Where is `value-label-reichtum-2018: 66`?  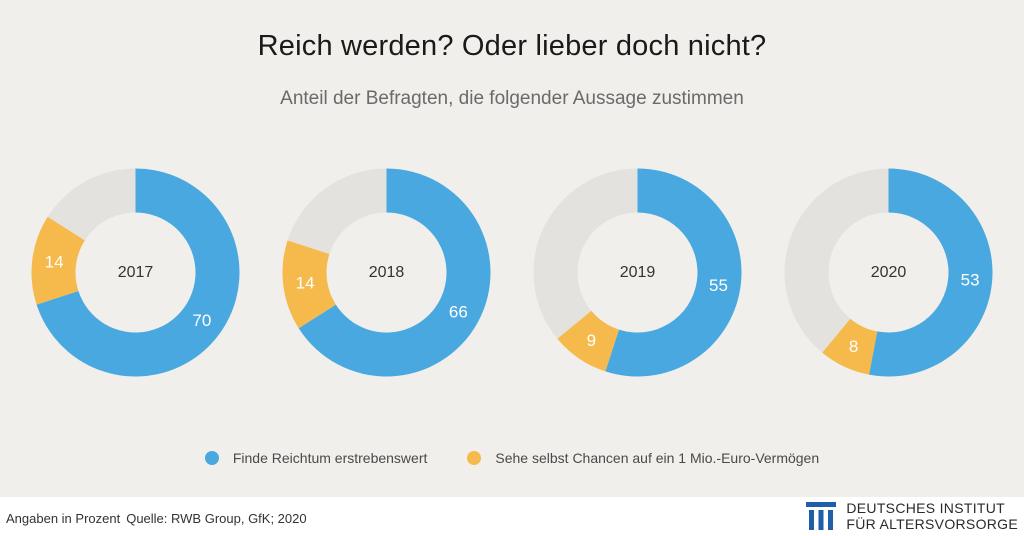
value-label-reichtum-2018: 66 is located at coordinates (458, 312).